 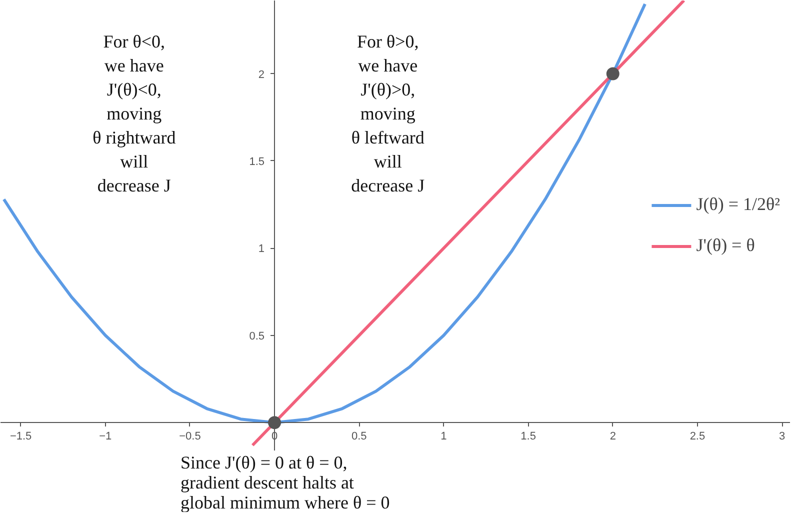 What do you see at coordinates (105, 436) in the screenshot?
I see `x-tick-label: −1` at bounding box center [105, 436].